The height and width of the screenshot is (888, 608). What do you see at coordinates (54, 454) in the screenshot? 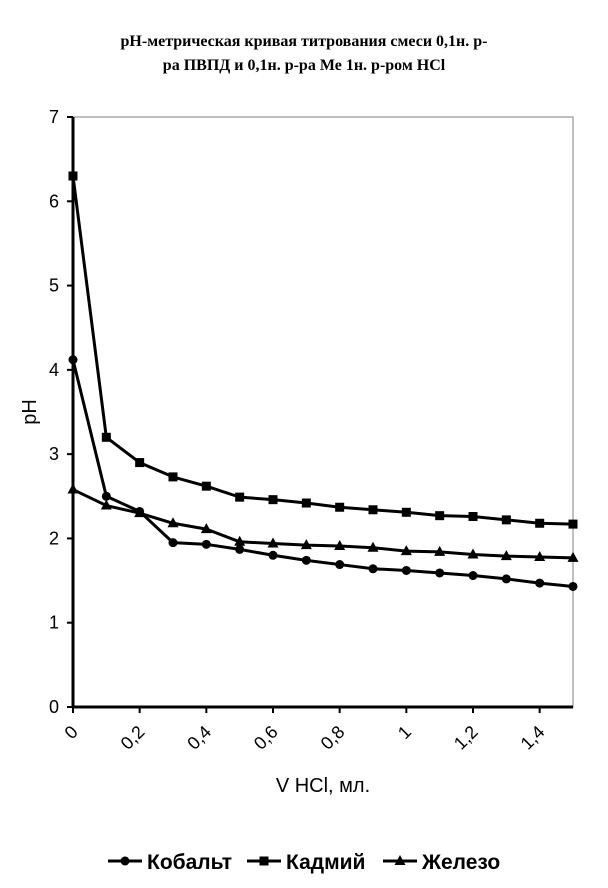
I see `y-tick-label: 3` at bounding box center [54, 454].